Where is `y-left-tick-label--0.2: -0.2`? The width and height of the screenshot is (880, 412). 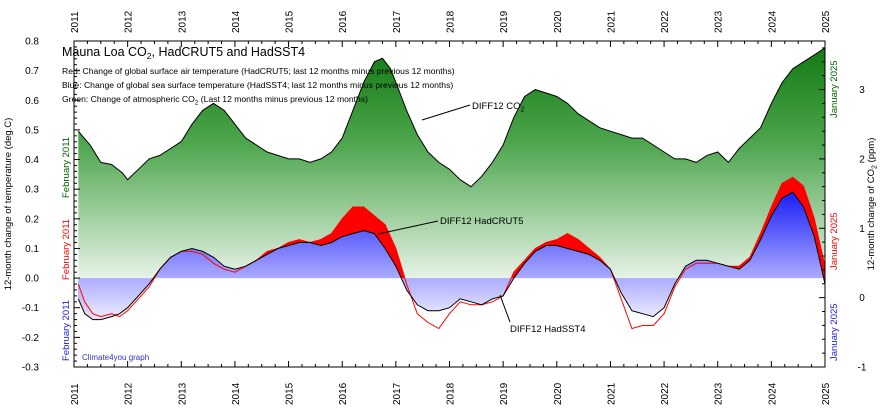 y-left-tick-label--0.2: -0.2 is located at coordinates (31, 338).